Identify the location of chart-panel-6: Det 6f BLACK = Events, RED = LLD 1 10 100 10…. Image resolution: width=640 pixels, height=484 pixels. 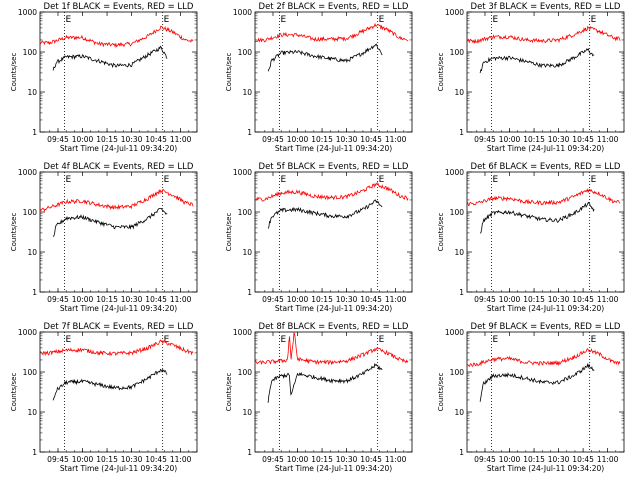
(531, 237).